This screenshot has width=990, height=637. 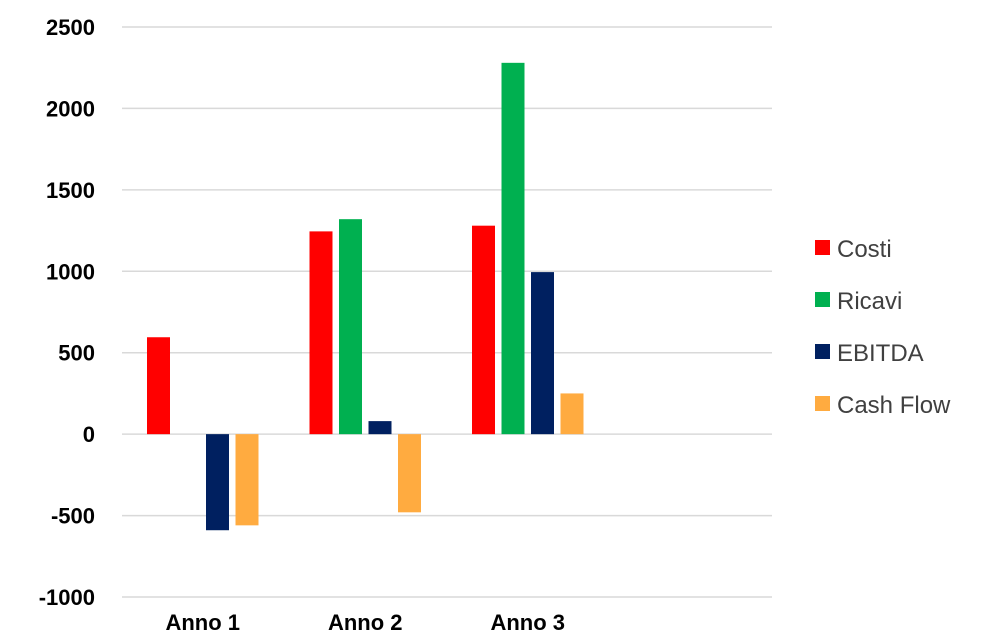 I want to click on legend-label: Cash Flow, so click(x=894, y=405).